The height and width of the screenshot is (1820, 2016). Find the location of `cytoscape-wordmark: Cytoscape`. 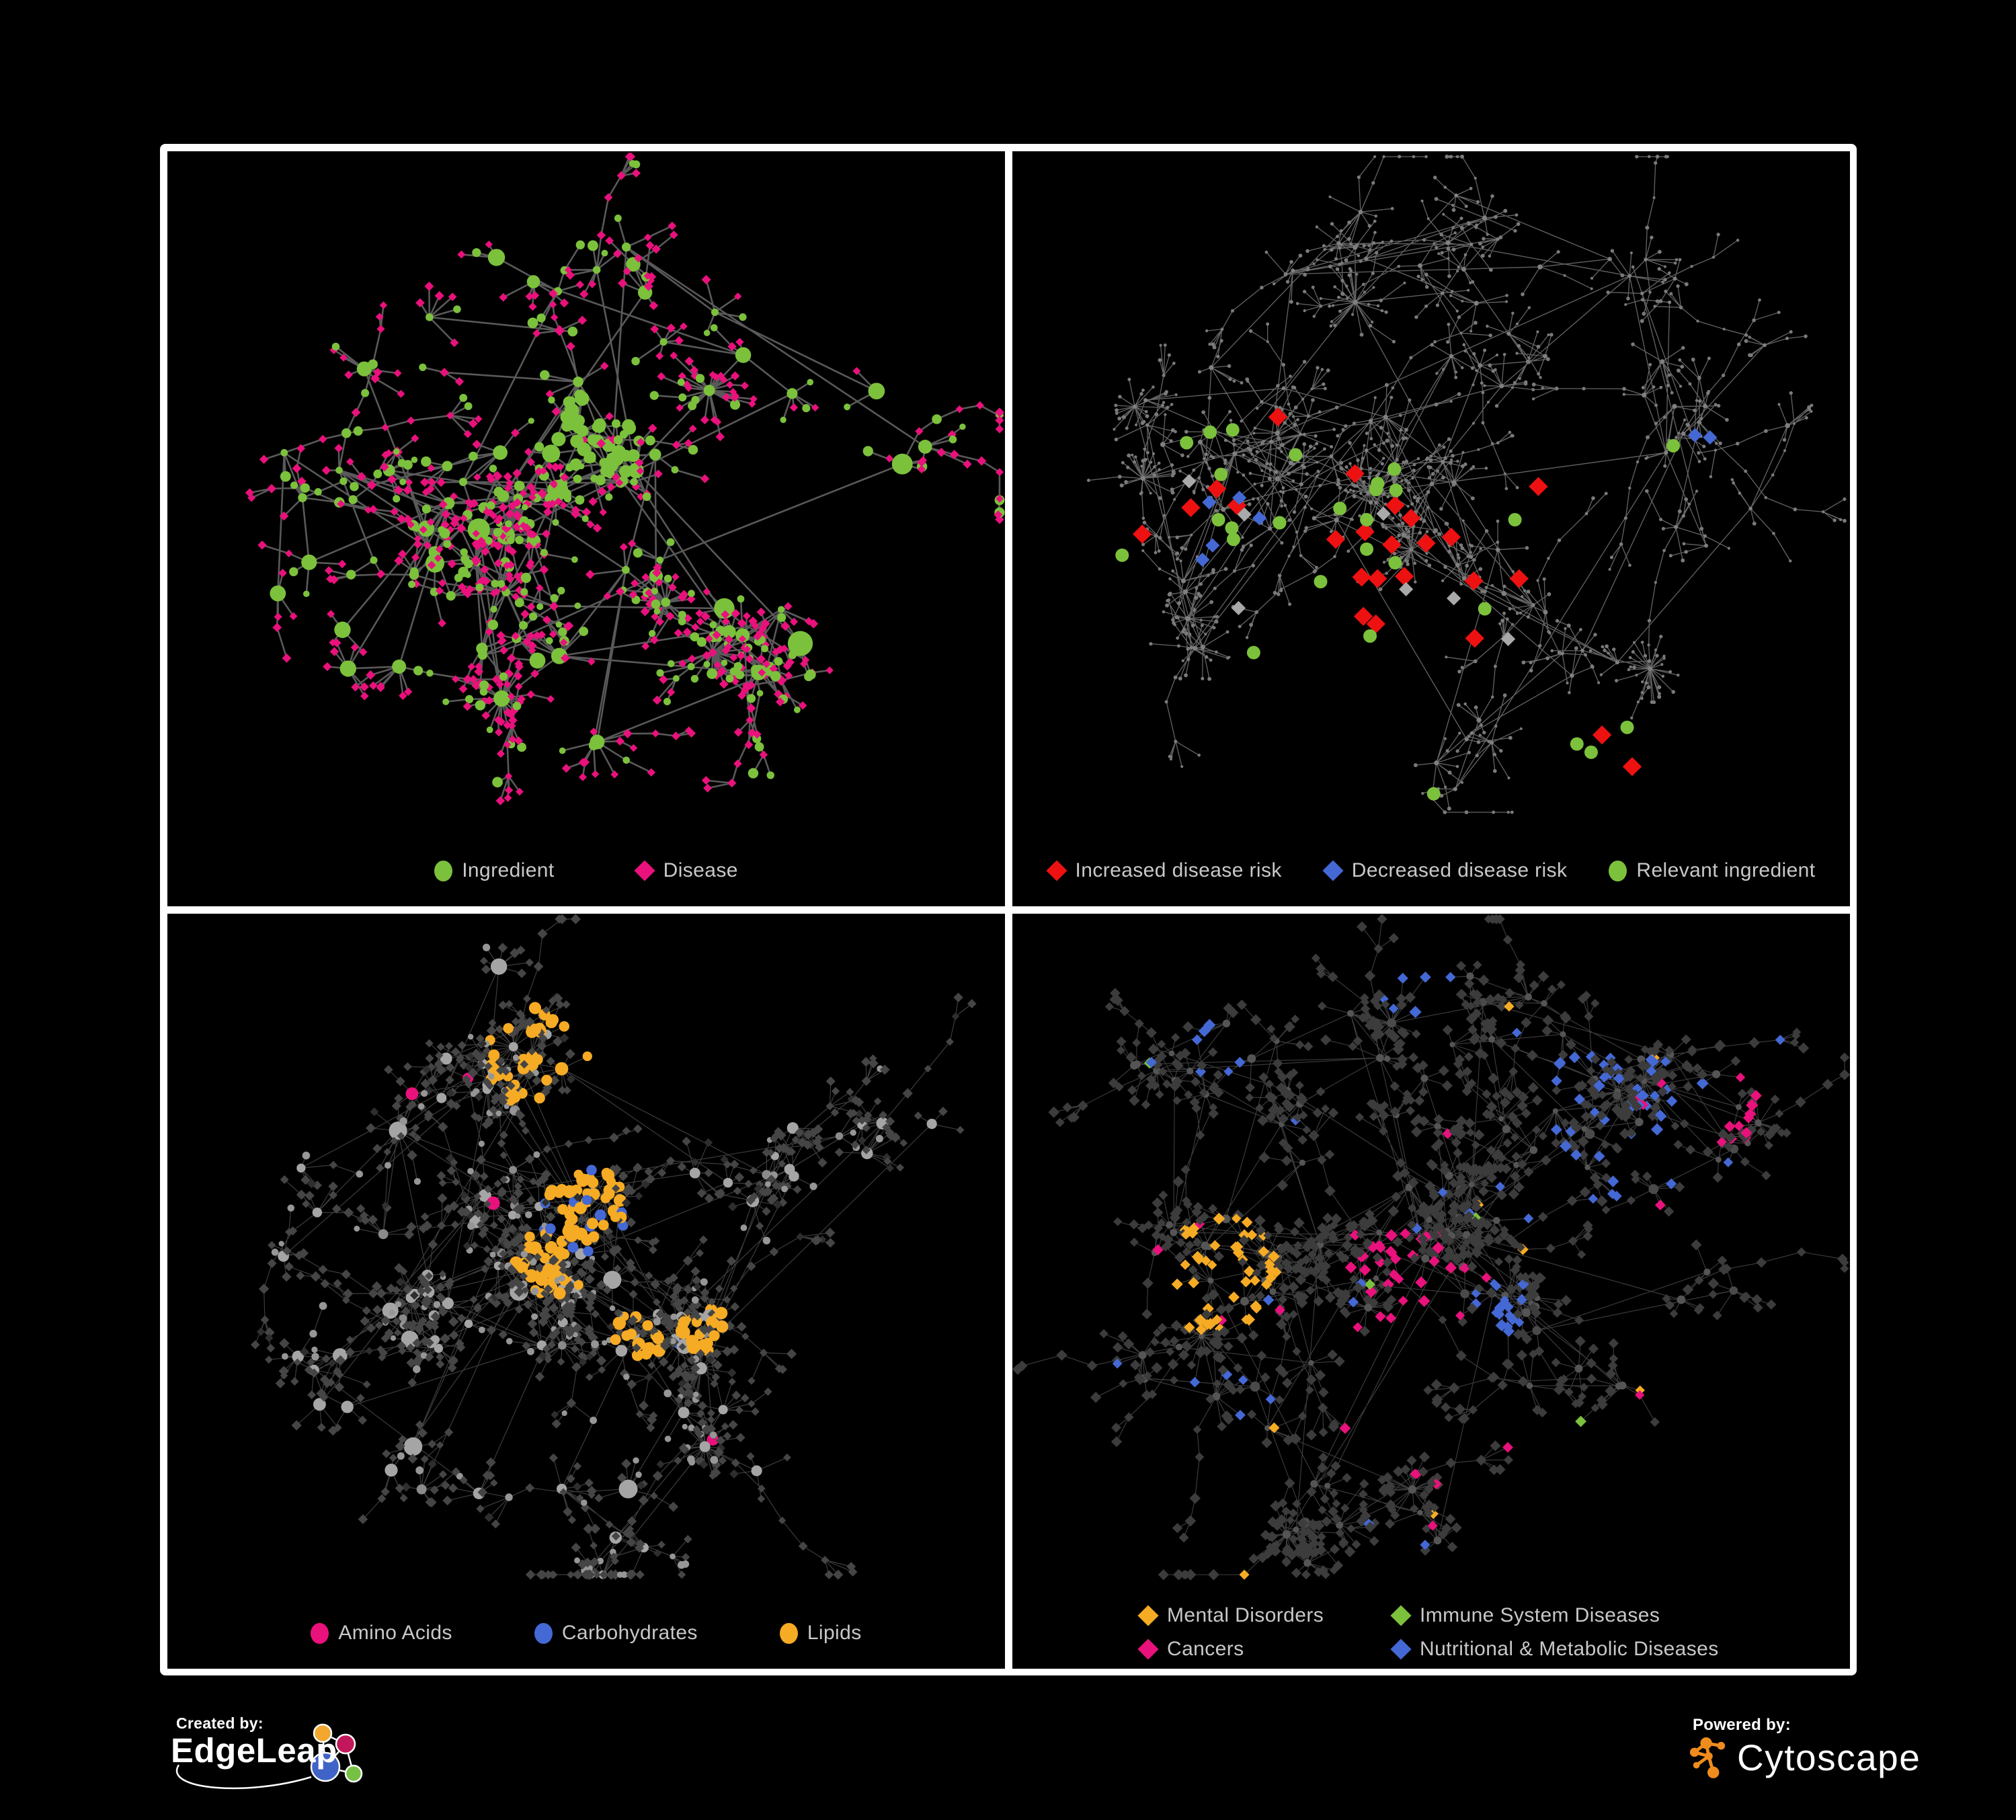

cytoscape-wordmark: Cytoscape is located at coordinates (1829, 1757).